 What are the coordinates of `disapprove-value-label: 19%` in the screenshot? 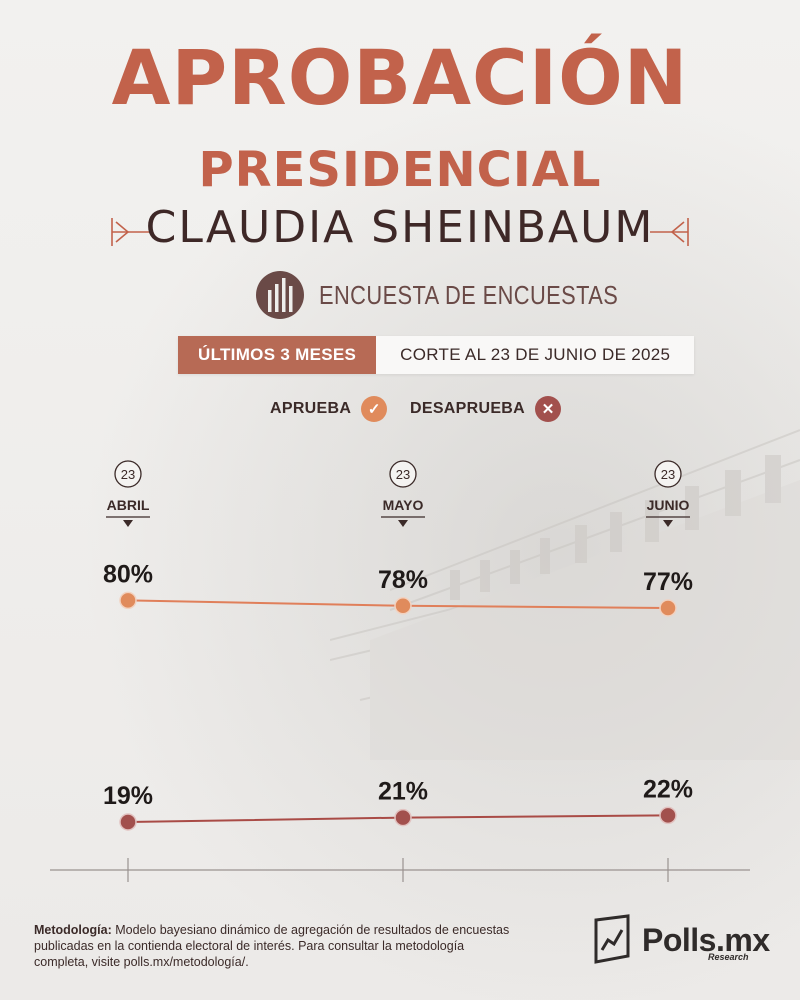 It's located at (128, 796).